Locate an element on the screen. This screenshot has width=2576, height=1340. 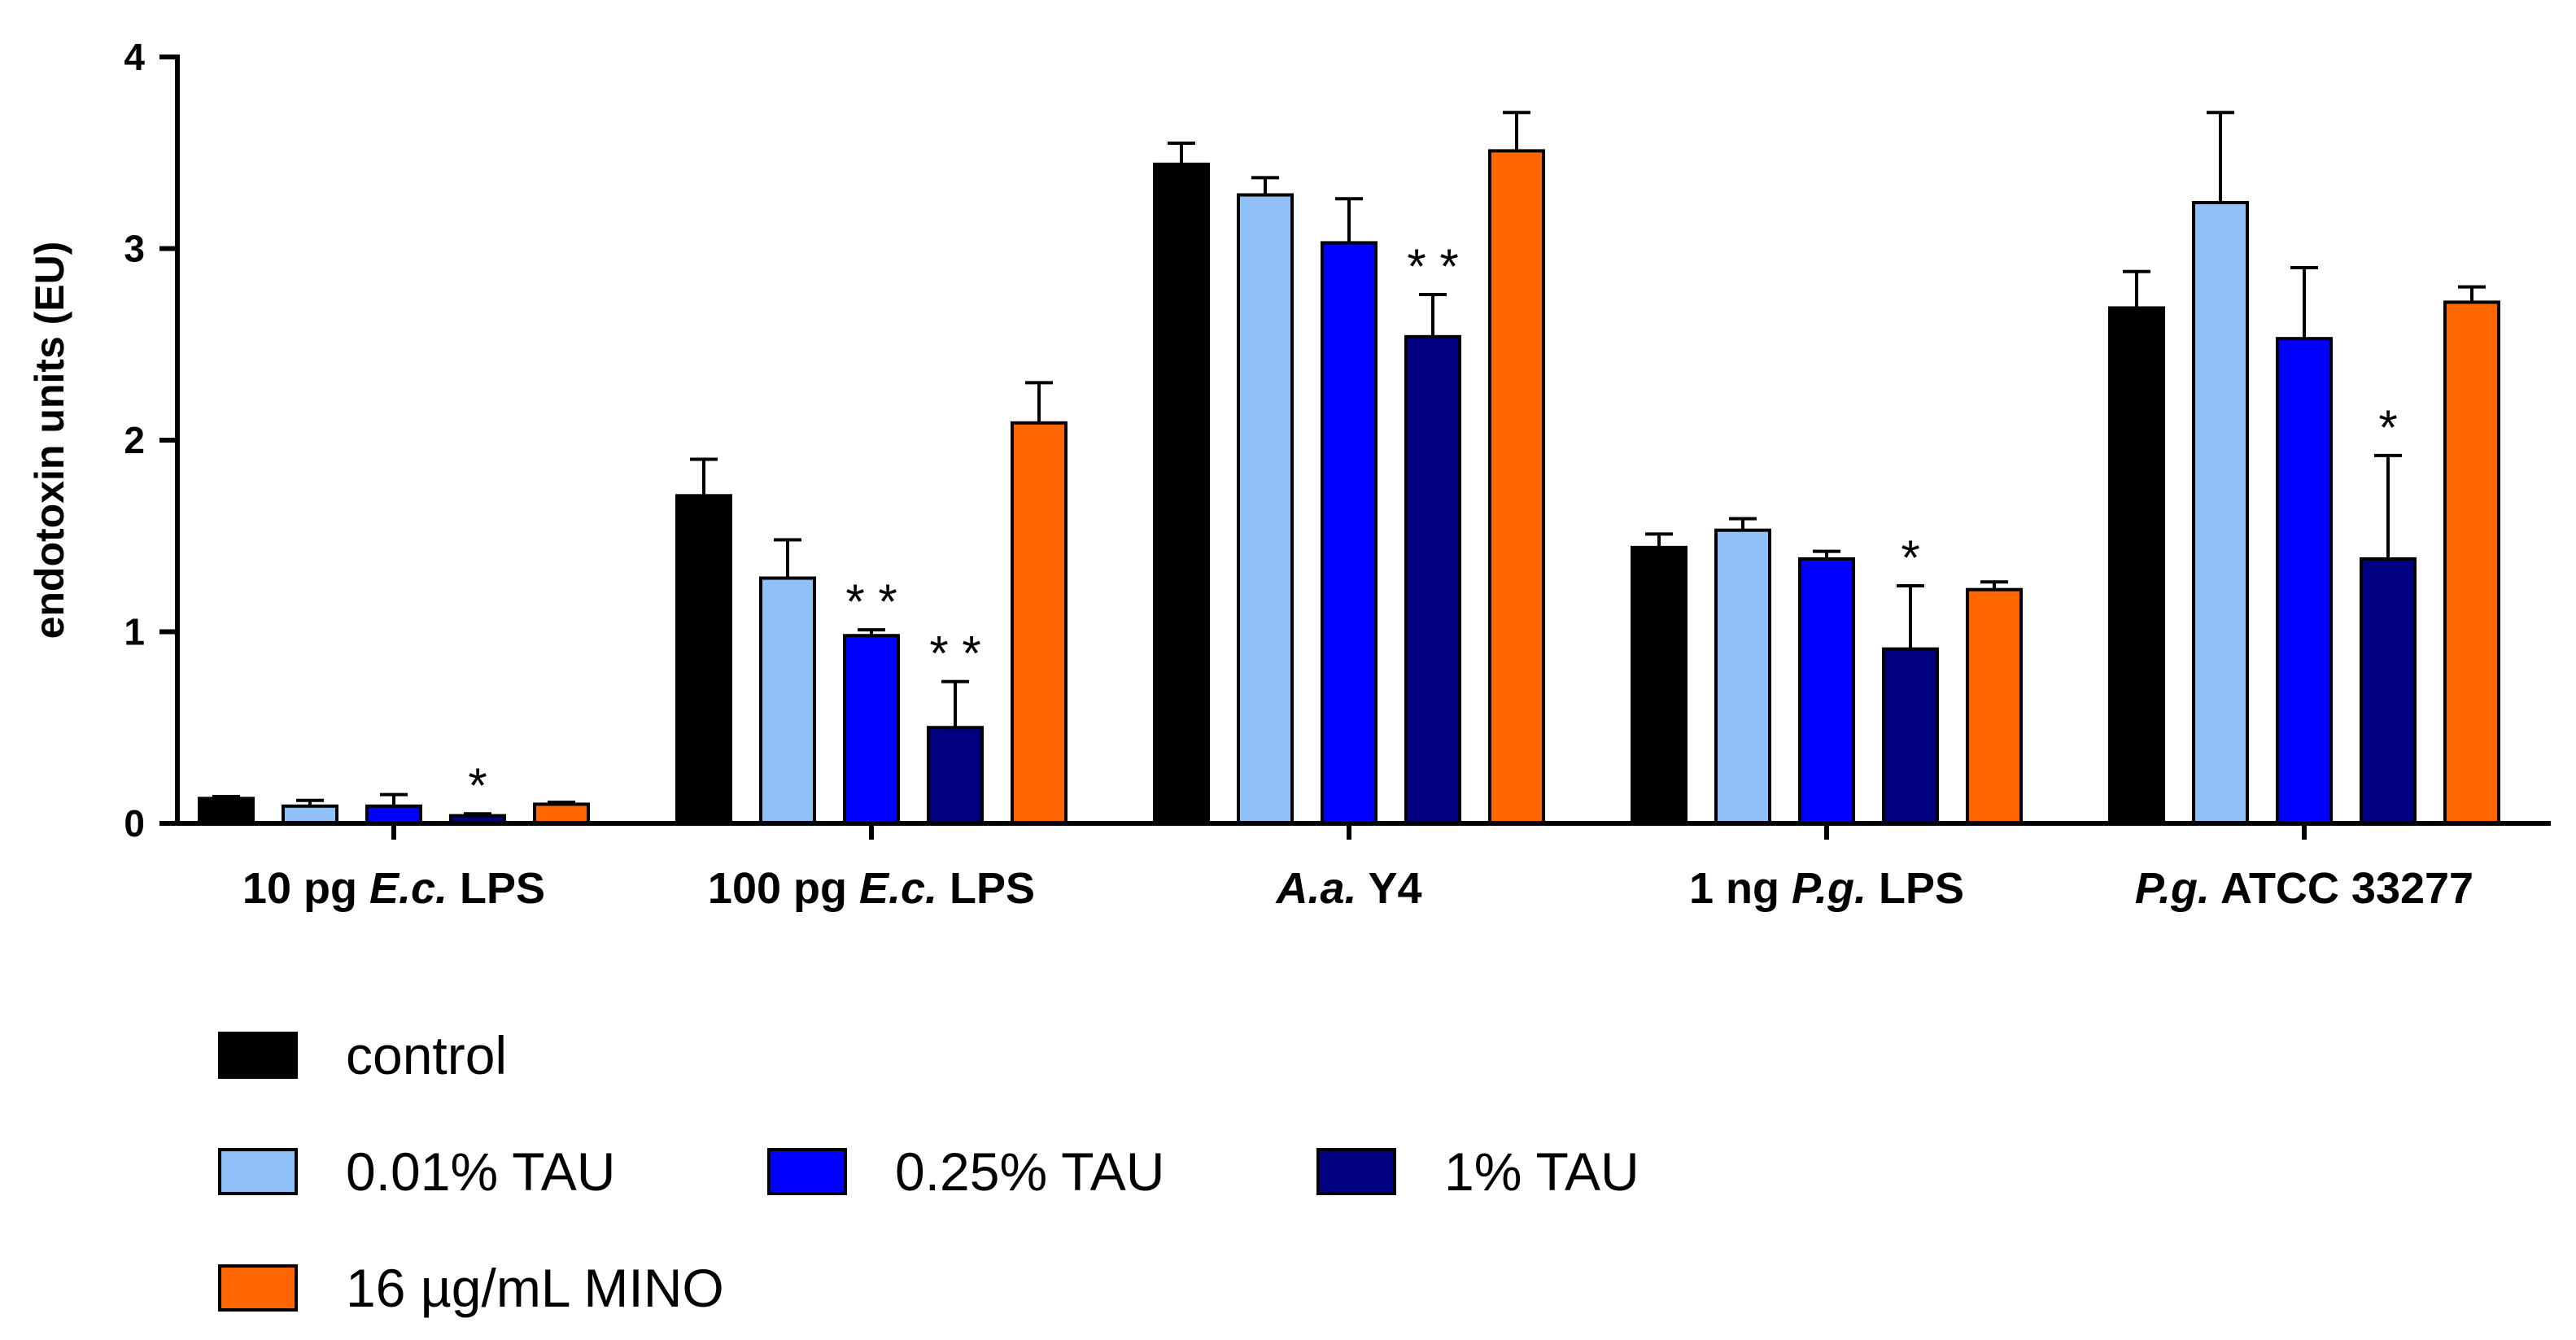
bar-group: * * * * is located at coordinates (871, 603).